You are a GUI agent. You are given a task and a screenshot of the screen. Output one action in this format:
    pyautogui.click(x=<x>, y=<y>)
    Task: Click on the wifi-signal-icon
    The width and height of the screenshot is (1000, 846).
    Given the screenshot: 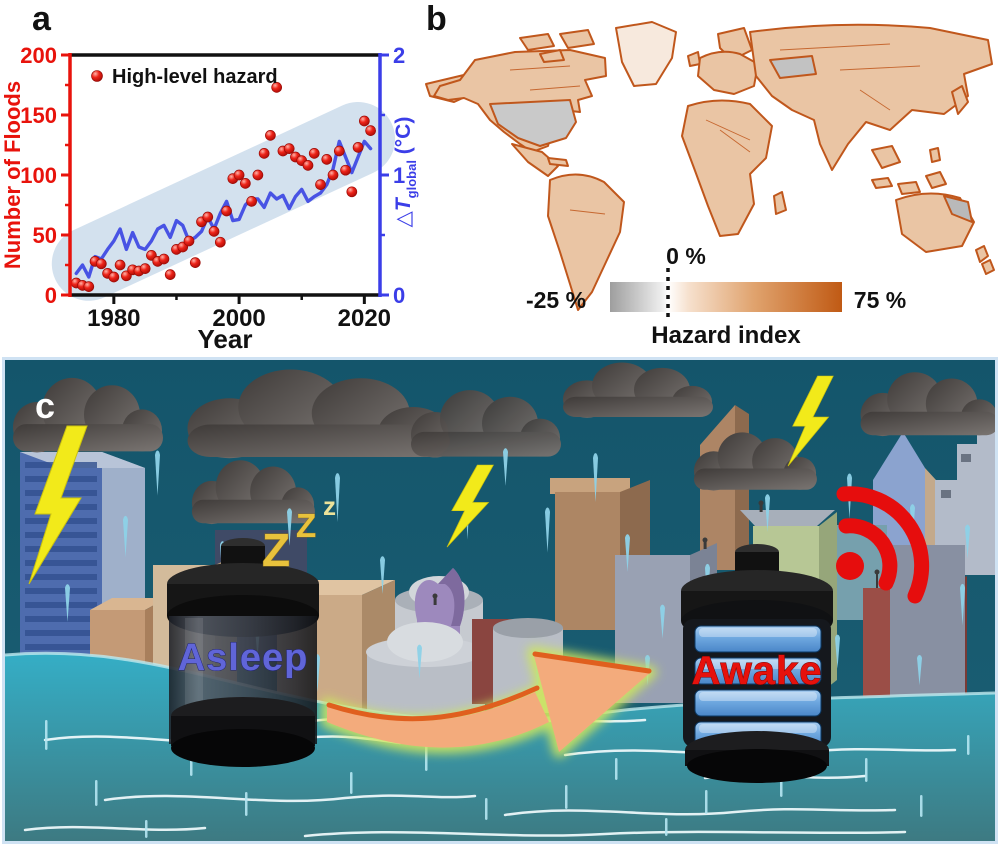 What is the action you would take?
    pyautogui.click(x=883, y=545)
    